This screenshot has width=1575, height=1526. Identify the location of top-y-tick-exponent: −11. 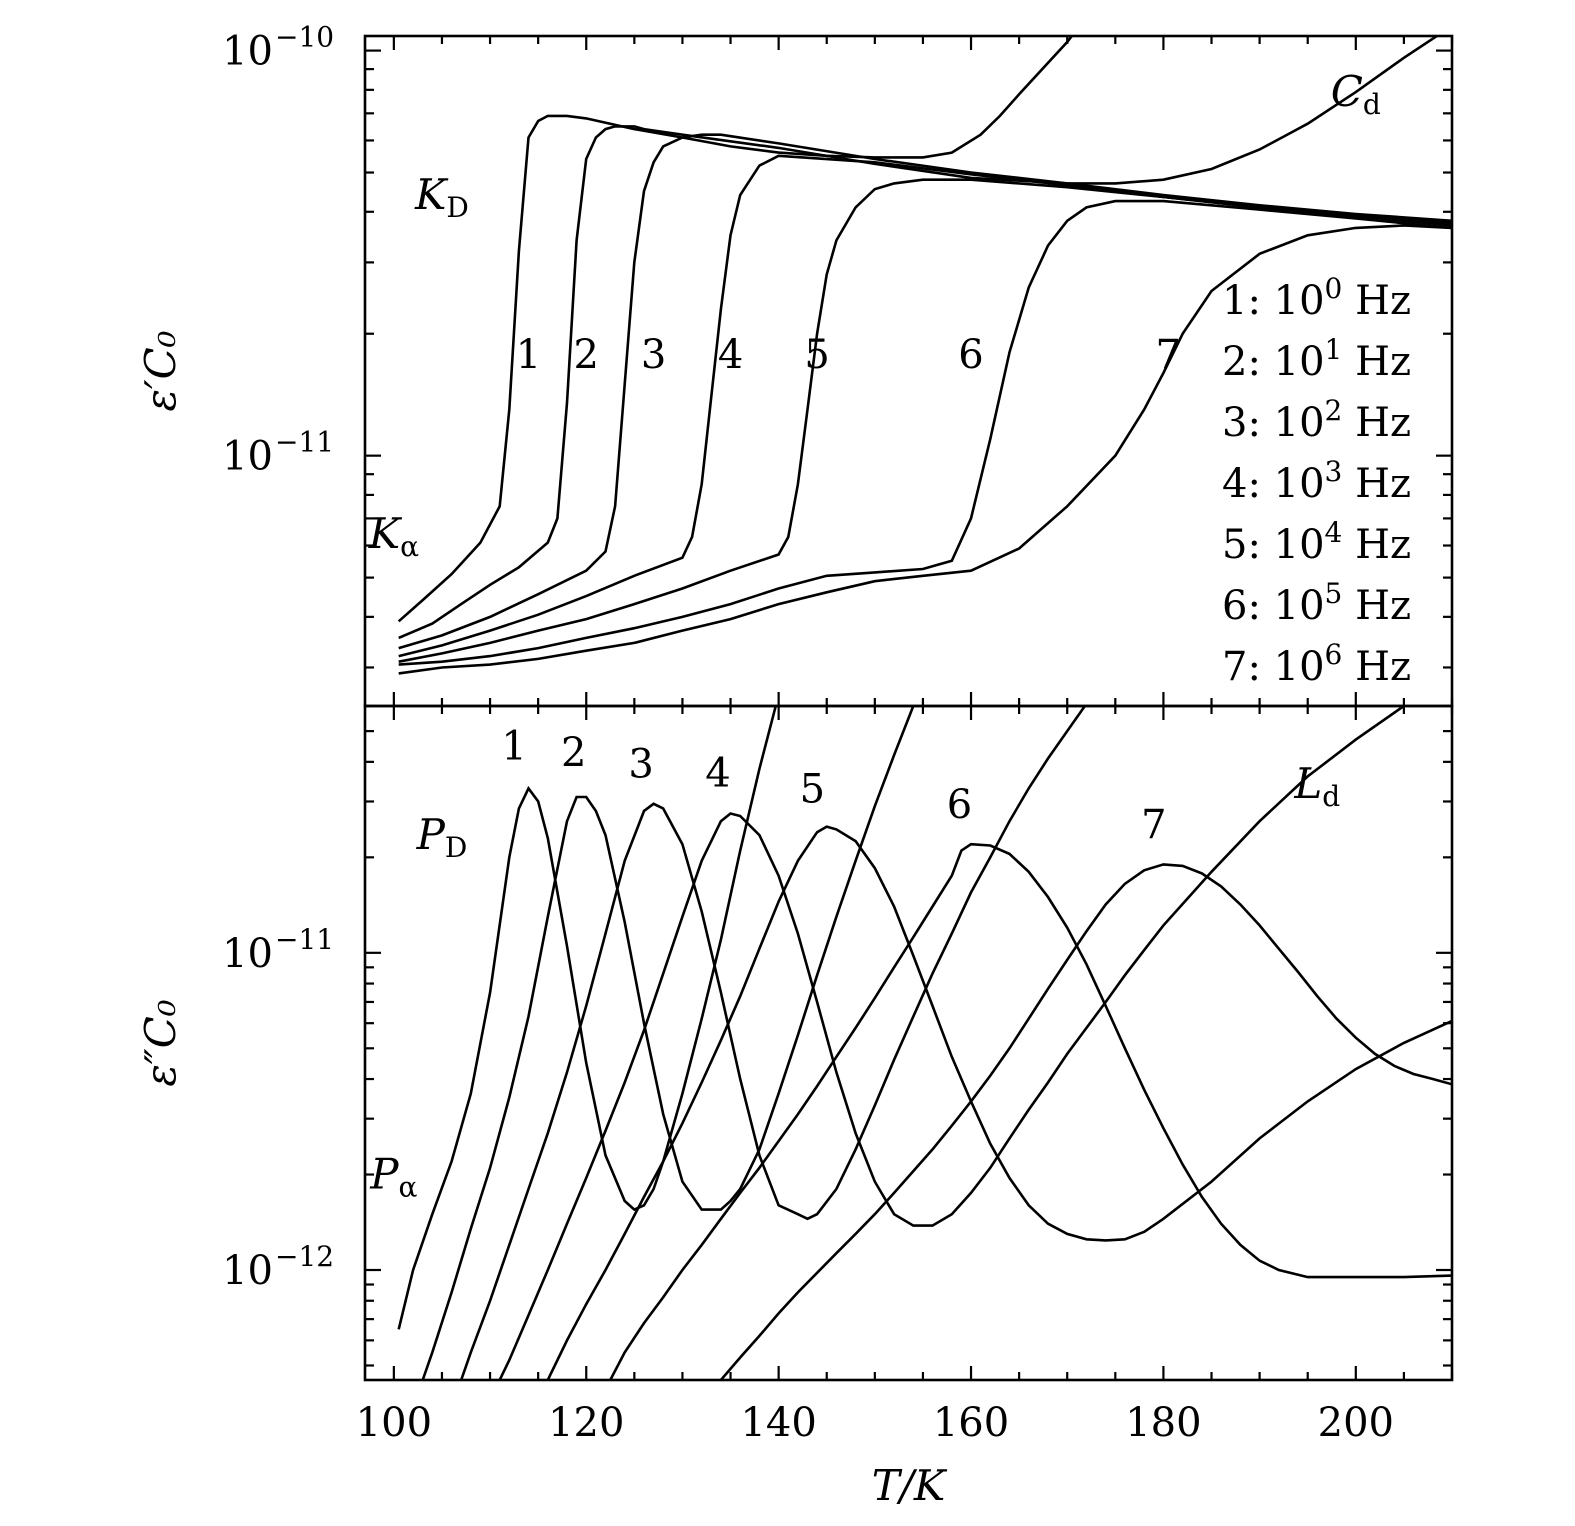
(304, 442).